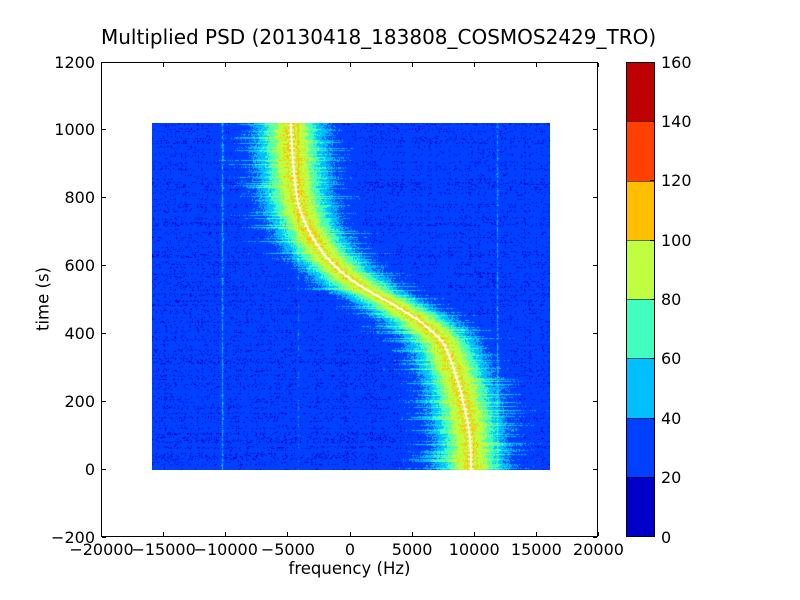 The image size is (800, 600). What do you see at coordinates (671, 418) in the screenshot?
I see `colorbar-tick-label: 40` at bounding box center [671, 418].